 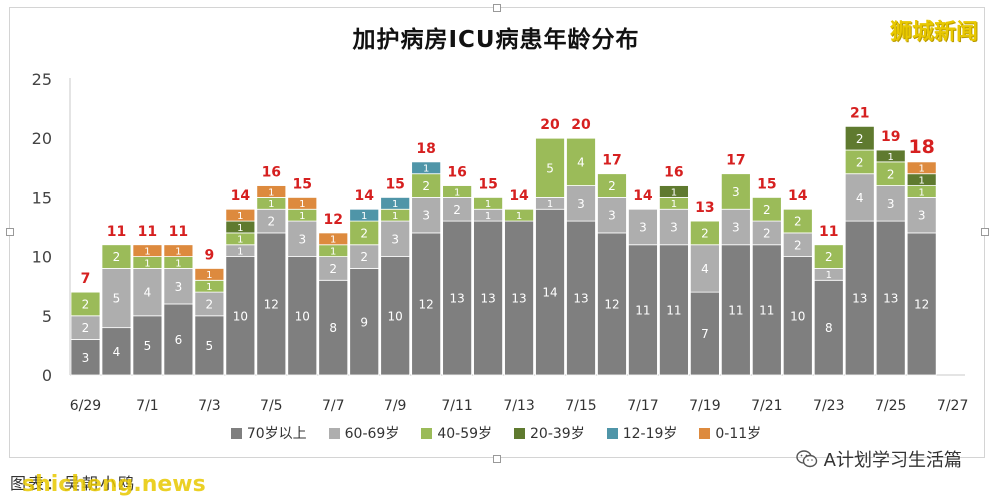 I want to click on legend-item: 40-59岁, so click(x=456, y=433).